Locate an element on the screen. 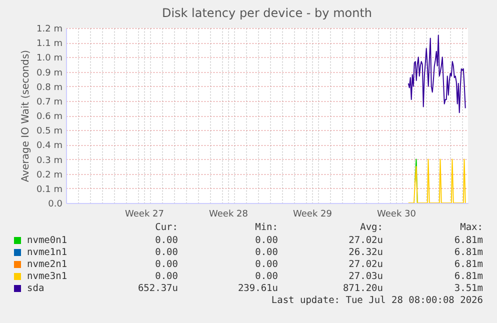  x-tick-label: Week 30 is located at coordinates (396, 215).